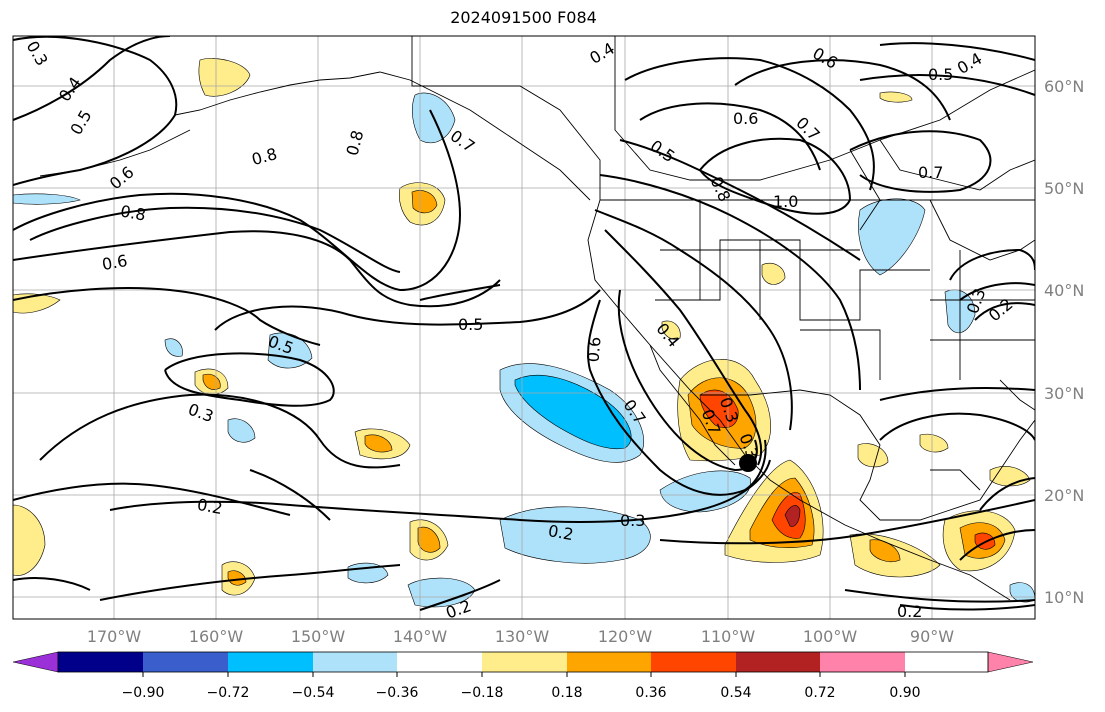  Describe the element at coordinates (1064, 495) in the screenshot. I see `lat-label: 20°N` at that location.